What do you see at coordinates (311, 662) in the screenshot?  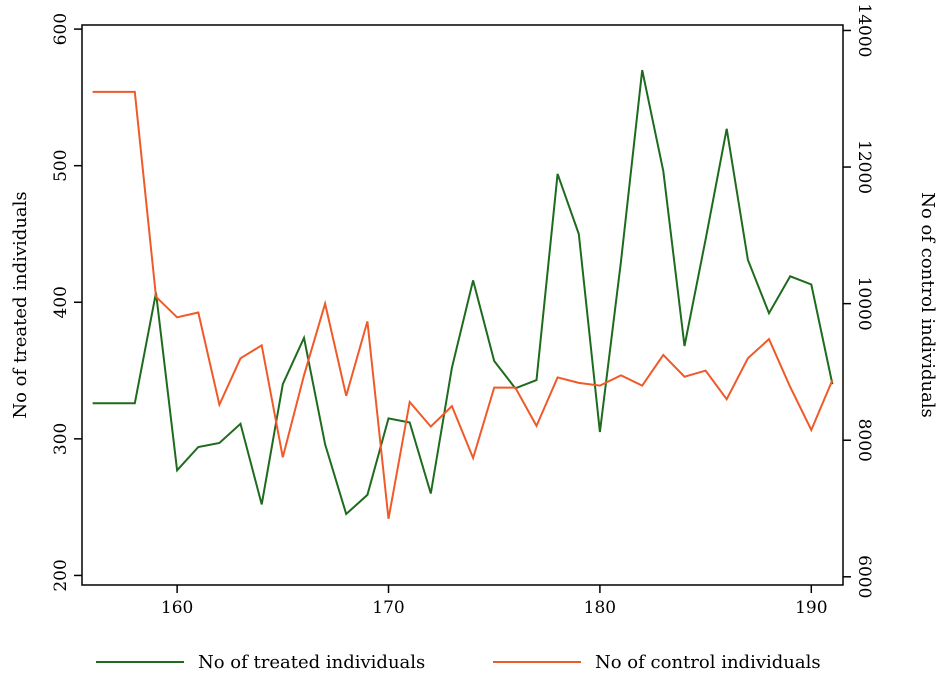 I see `legend-label-treated: No of treated individuals` at bounding box center [311, 662].